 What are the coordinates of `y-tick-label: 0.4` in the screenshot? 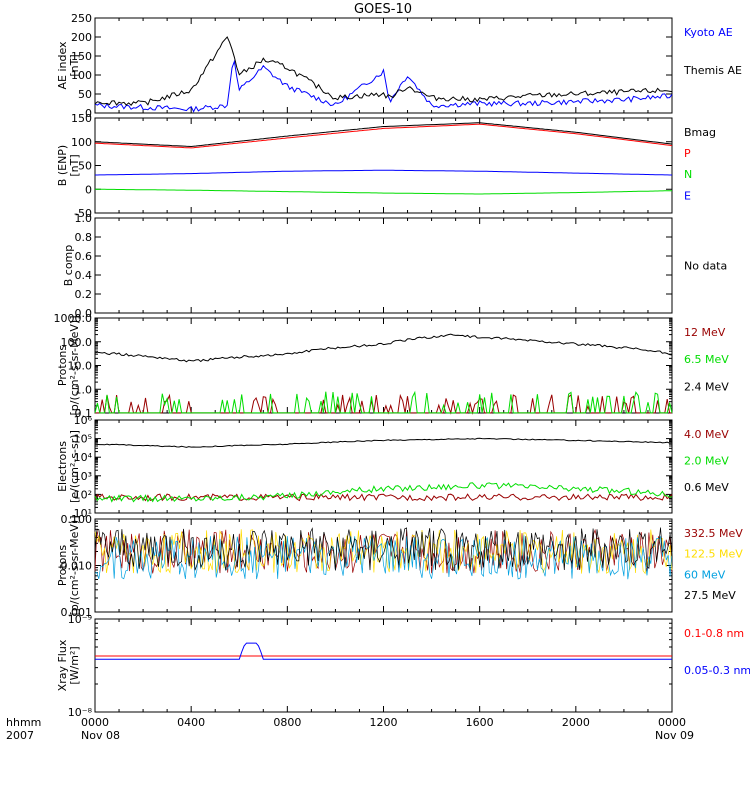 It's located at (84, 275).